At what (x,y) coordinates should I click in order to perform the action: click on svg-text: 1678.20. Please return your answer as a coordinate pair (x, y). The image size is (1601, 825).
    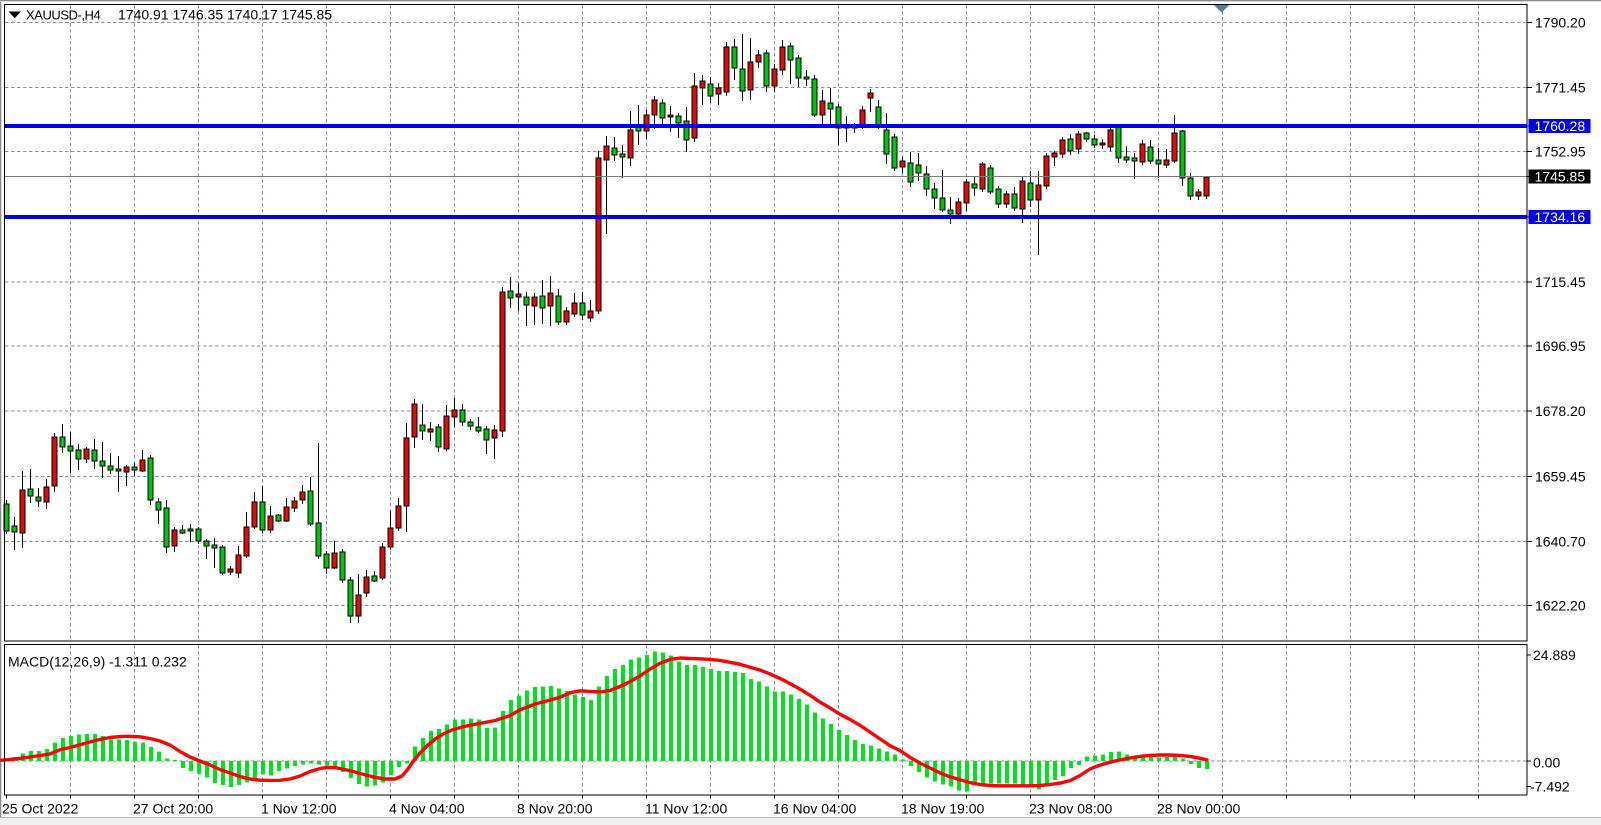
    Looking at the image, I should click on (1560, 411).